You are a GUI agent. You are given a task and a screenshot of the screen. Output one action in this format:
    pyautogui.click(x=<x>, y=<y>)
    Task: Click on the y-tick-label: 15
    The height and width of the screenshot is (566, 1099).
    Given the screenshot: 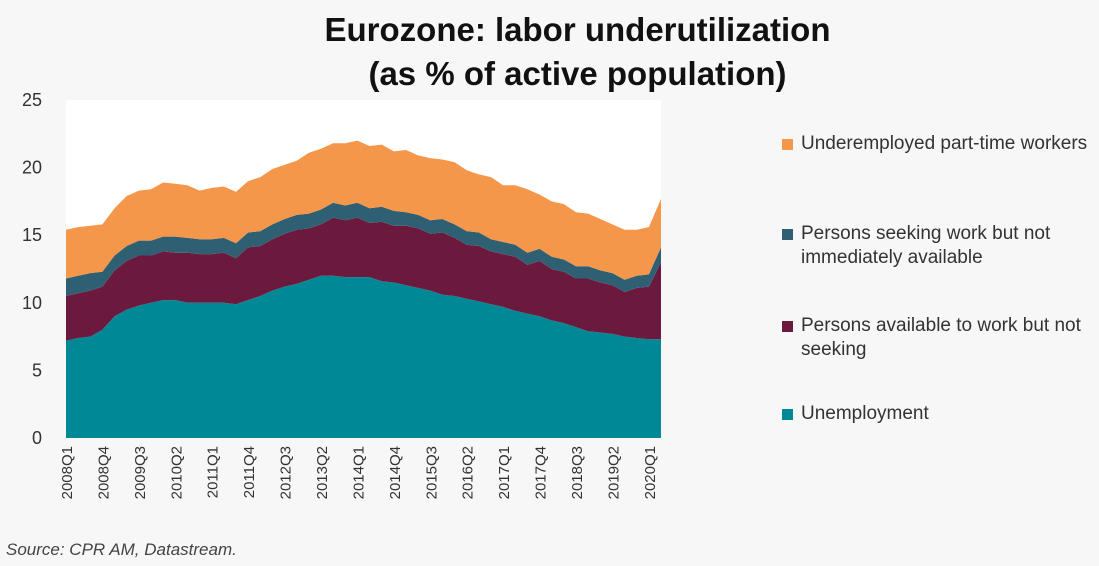 What is the action you would take?
    pyautogui.click(x=32, y=235)
    